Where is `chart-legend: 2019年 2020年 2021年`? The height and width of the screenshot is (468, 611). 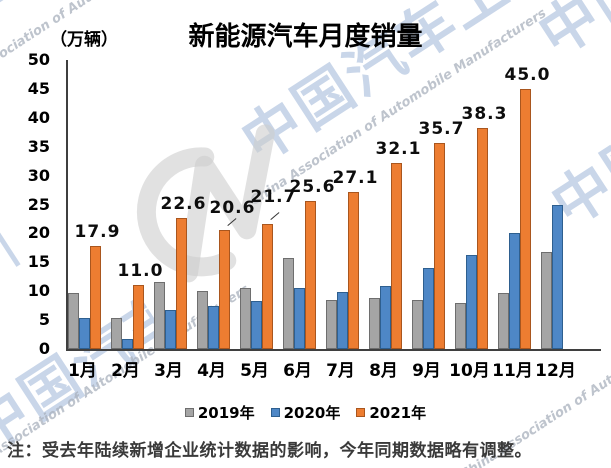 chart-legend: 2019年 2020年 2021年 is located at coordinates (305, 412).